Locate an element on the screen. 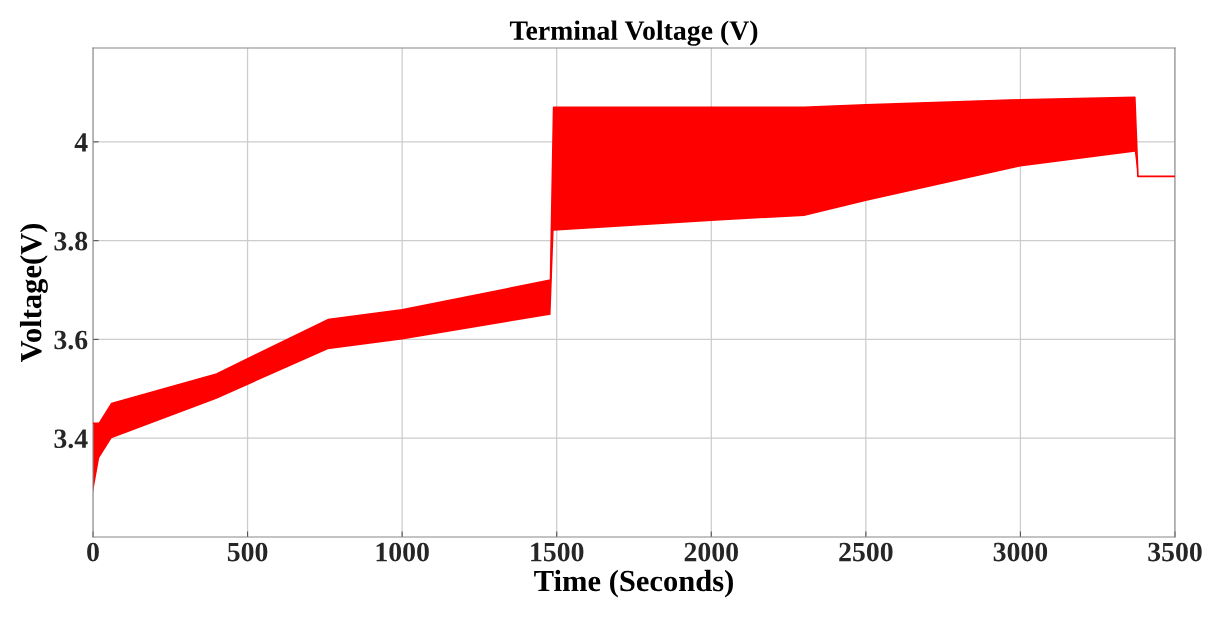 This screenshot has height=619, width=1215. x-tick-label: 3500 is located at coordinates (1175, 552).